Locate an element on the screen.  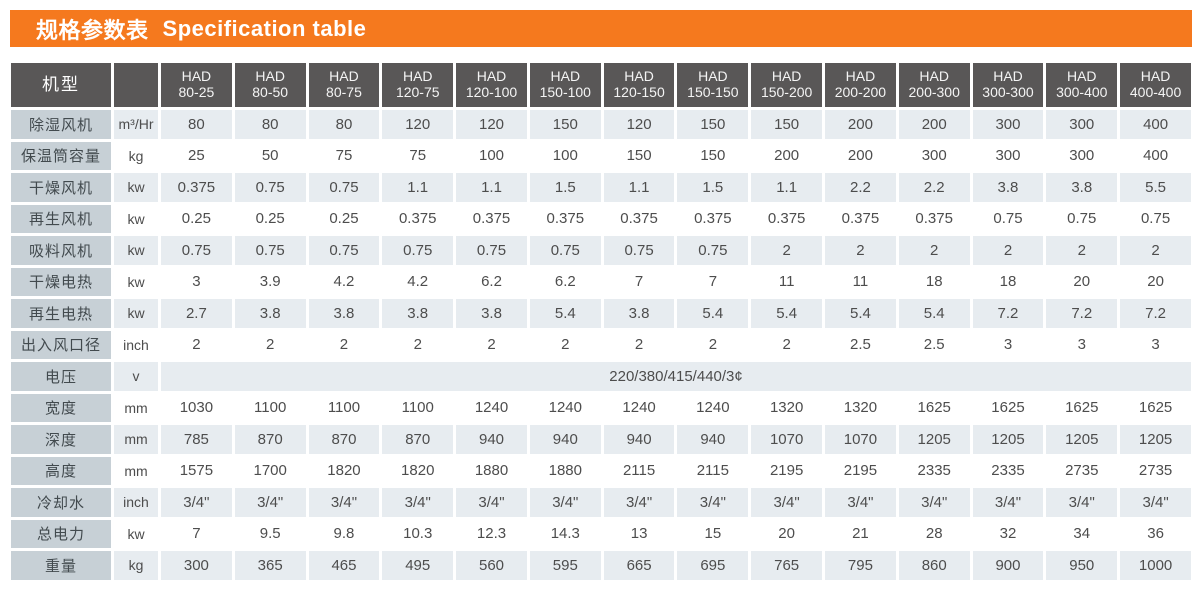
spec-label-cell: 高度 is located at coordinates (61, 470).